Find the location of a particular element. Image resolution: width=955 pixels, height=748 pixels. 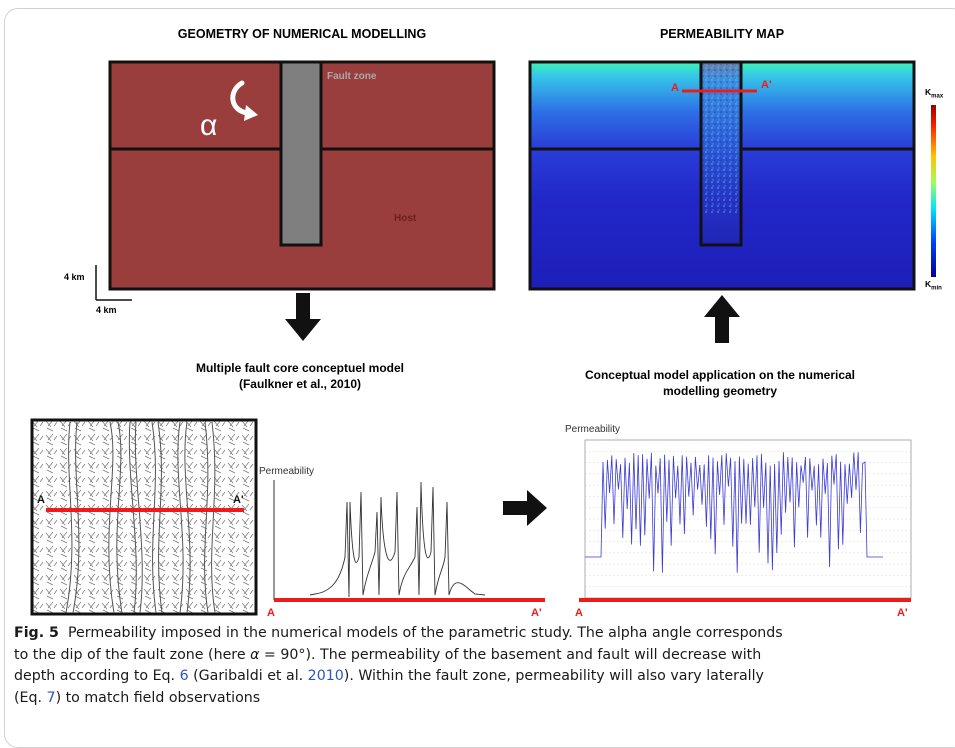

sketch-section-start: A is located at coordinates (41, 500).